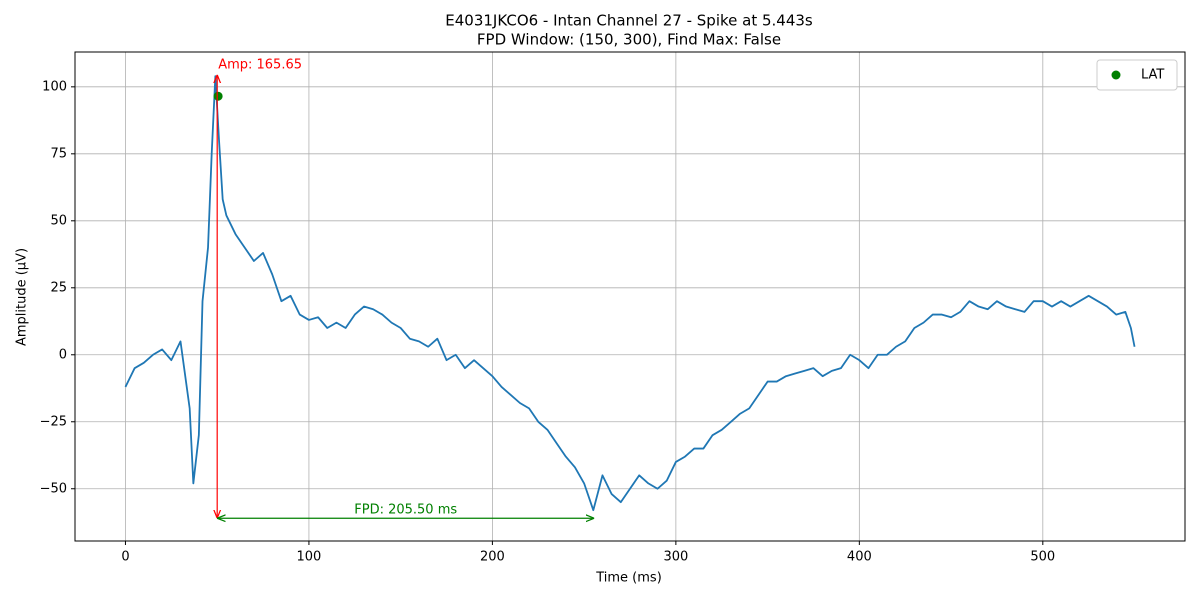 The width and height of the screenshot is (1200, 600). Describe the element at coordinates (53, 488) in the screenshot. I see `y-tick-label: −50` at that location.